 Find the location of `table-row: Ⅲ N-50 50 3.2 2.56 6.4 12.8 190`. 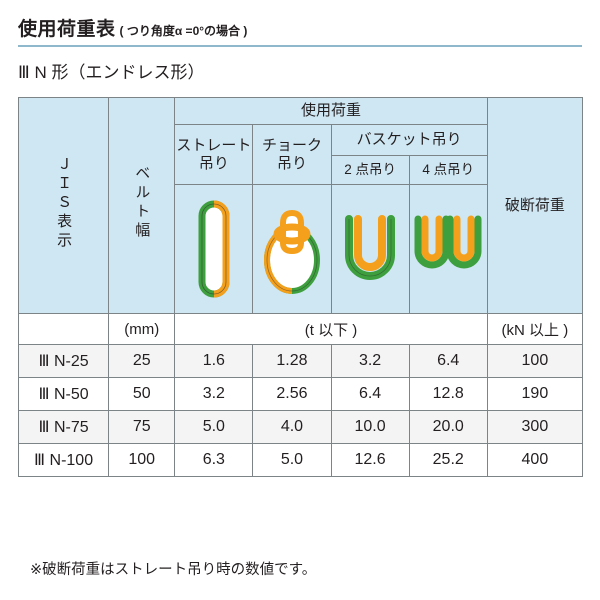

table-row: Ⅲ N-50 50 3.2 2.56 6.4 12.8 190 is located at coordinates (300, 394).